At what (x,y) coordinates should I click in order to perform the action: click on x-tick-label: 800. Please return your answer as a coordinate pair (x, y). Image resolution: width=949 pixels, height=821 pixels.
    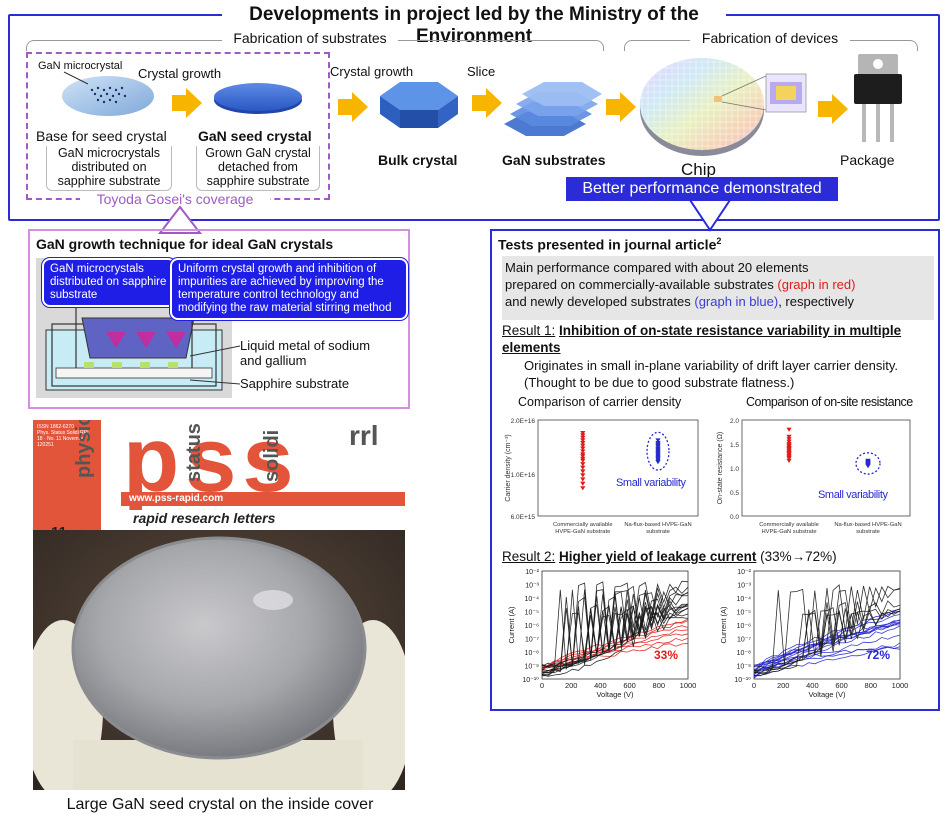
    Looking at the image, I should click on (871, 685).